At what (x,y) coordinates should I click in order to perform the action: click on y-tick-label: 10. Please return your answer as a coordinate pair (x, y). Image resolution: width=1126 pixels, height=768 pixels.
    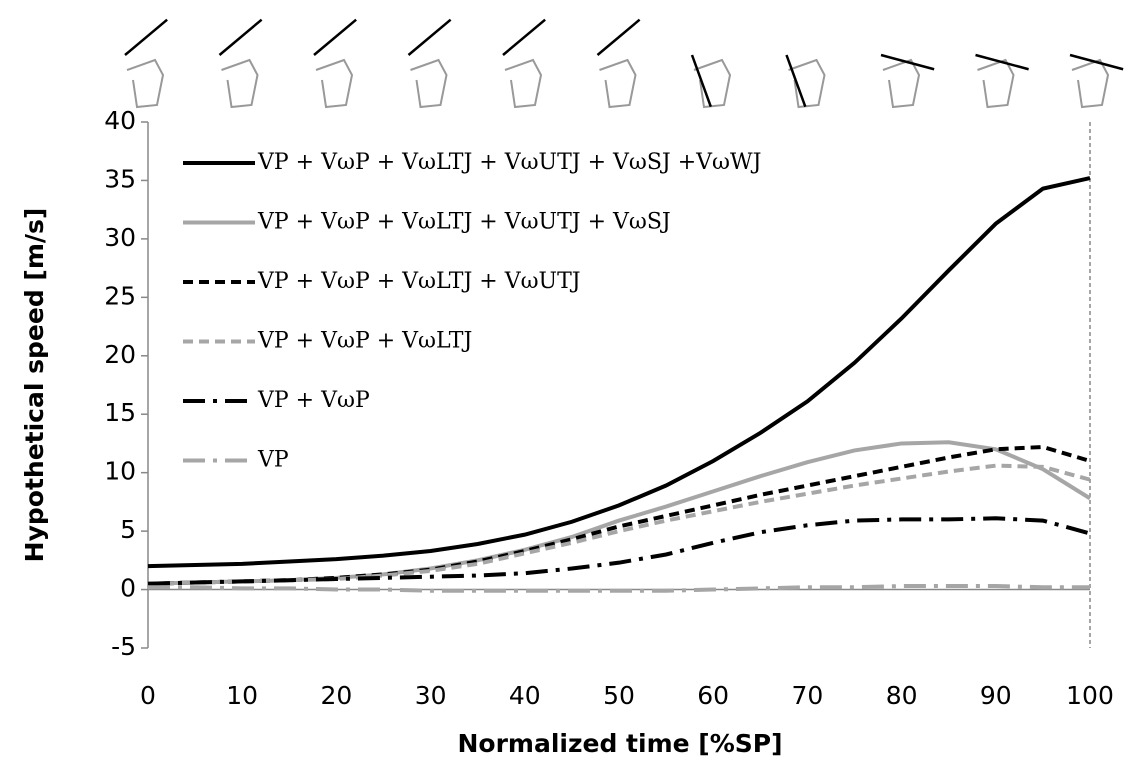
    Looking at the image, I should click on (120, 471).